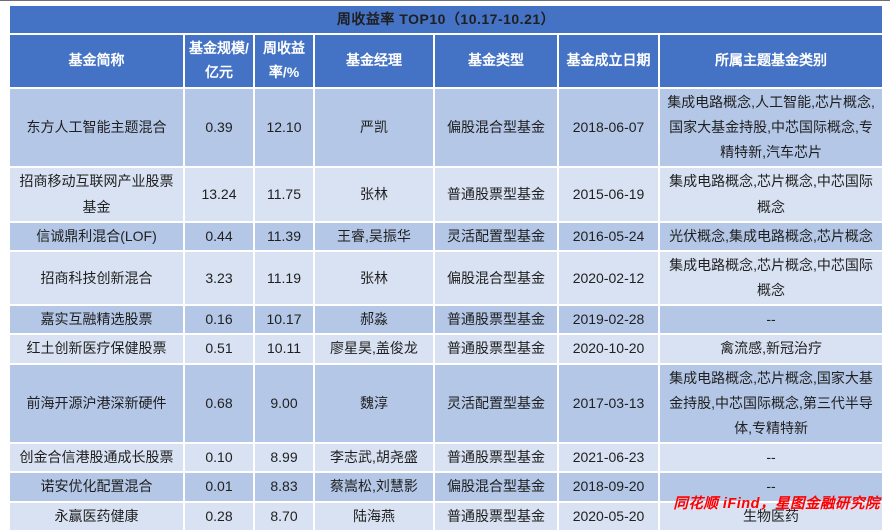 This screenshot has width=890, height=532. What do you see at coordinates (608, 127) in the screenshot?
I see `inception-date-cell: 2018-06-07` at bounding box center [608, 127].